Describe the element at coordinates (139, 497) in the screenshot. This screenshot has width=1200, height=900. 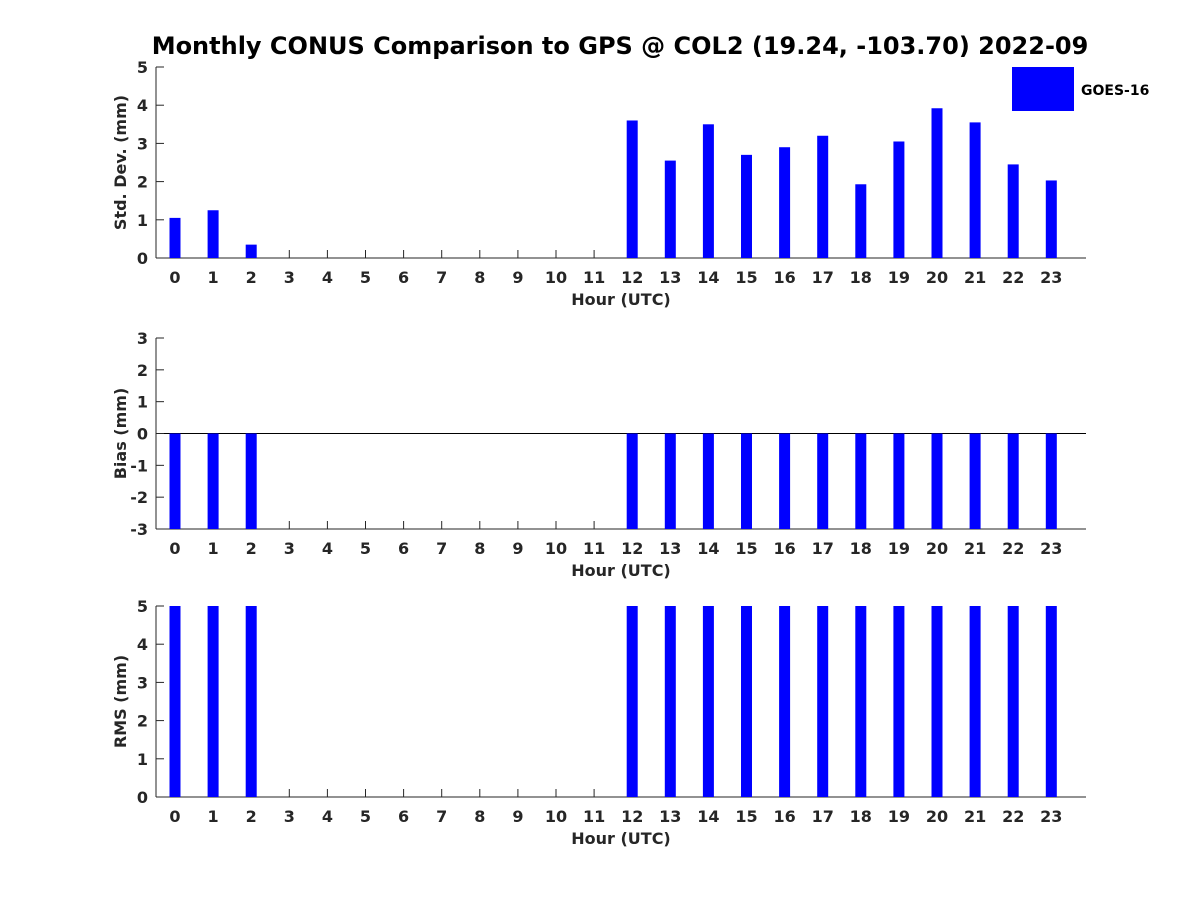
I see `y-tick-label: -2` at that location.